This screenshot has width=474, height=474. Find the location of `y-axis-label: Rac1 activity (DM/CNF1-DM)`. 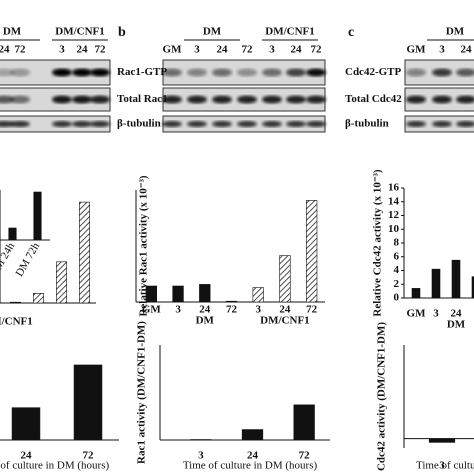

y-axis-label: Rac1 activity (DM/CNF1-DM) is located at coordinates (142, 392).